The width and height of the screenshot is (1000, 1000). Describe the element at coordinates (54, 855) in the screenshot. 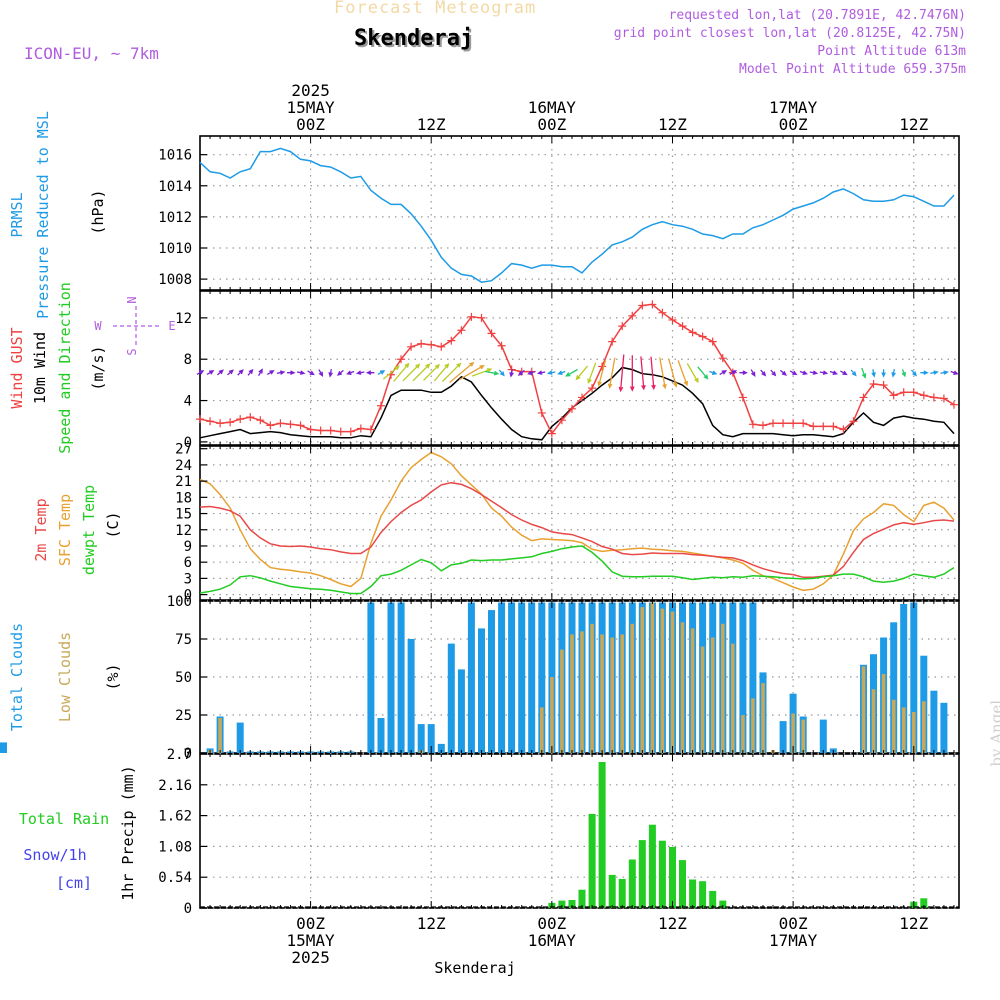

I see `snow-label: Snow/1h` at that location.